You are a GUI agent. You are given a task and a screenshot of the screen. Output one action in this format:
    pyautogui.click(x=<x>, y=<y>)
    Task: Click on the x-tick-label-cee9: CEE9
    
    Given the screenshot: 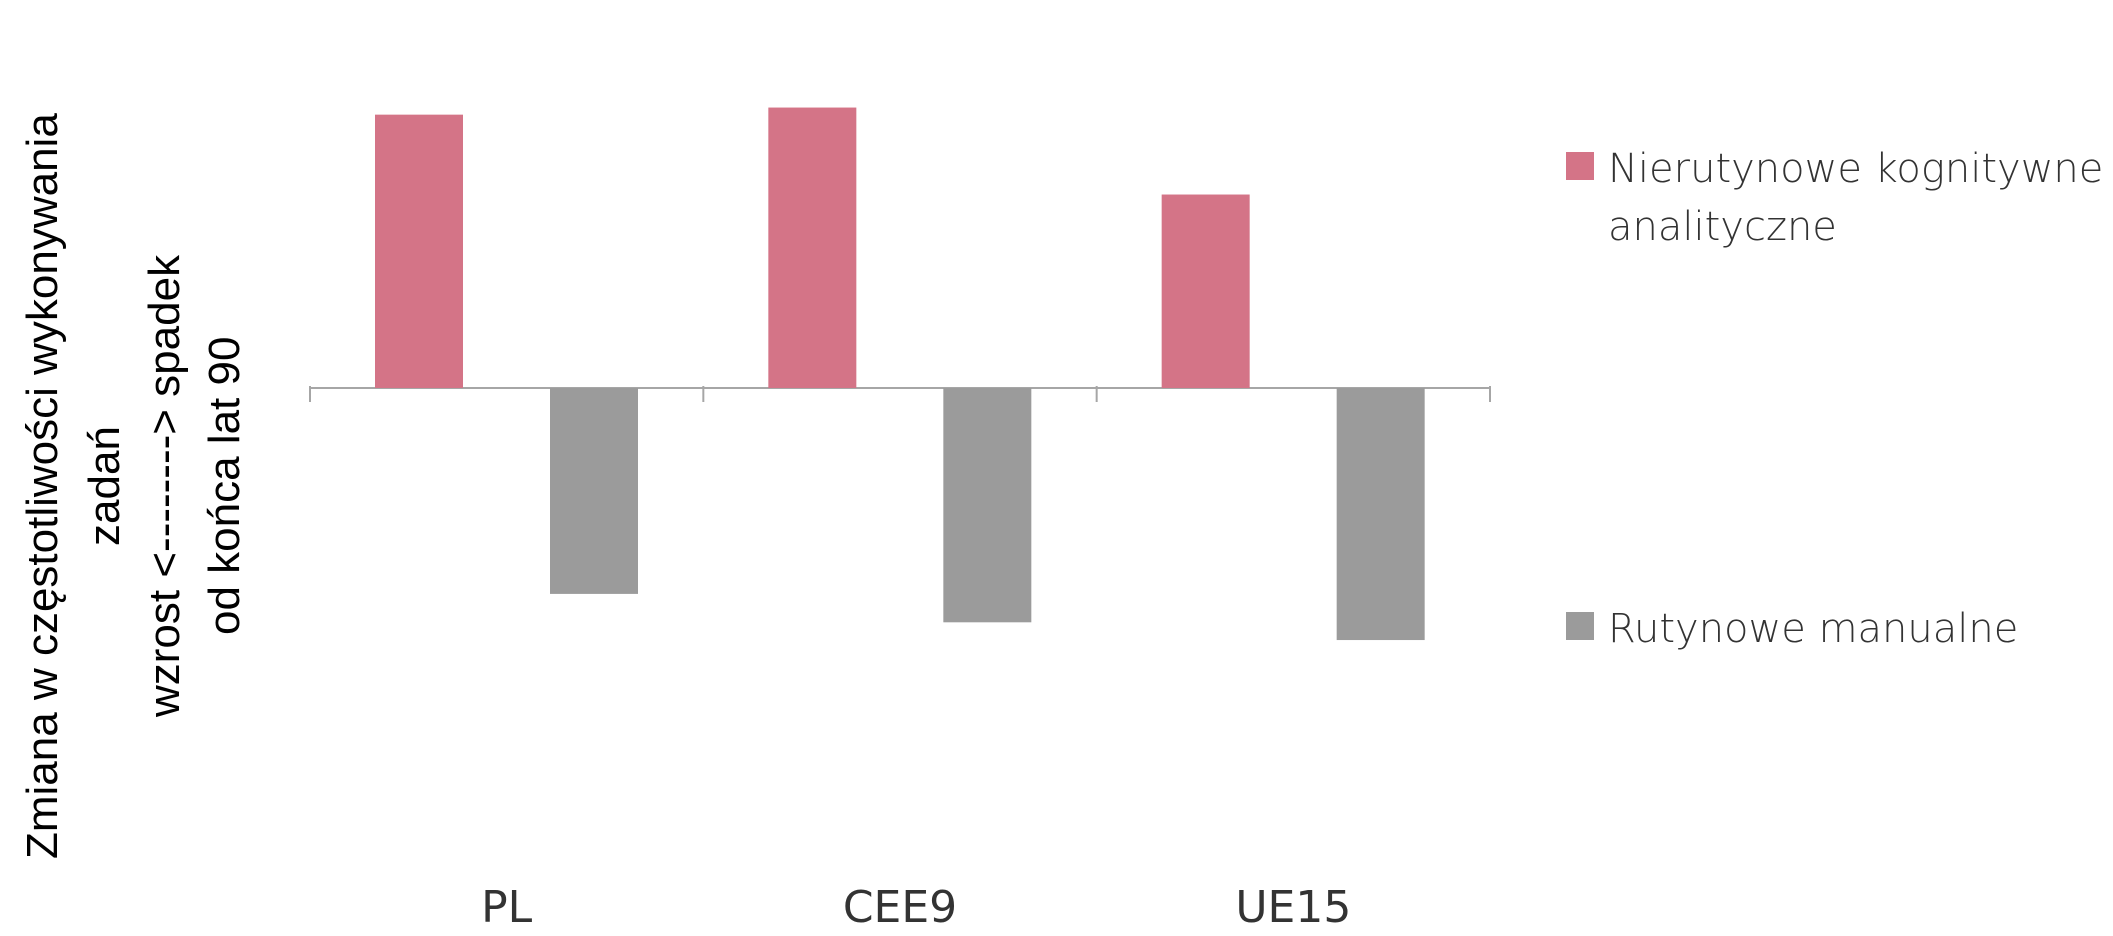 What is the action you would take?
    pyautogui.click(x=900, y=907)
    